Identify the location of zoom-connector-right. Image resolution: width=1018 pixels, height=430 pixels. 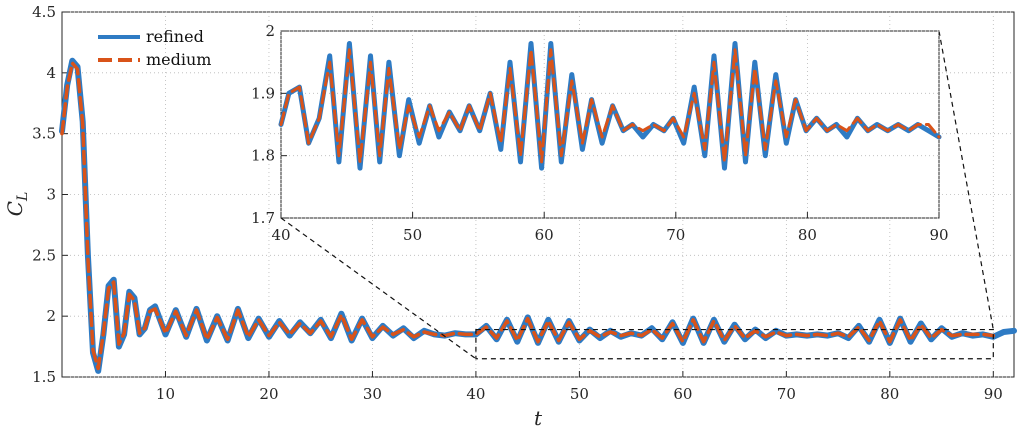
(966, 180).